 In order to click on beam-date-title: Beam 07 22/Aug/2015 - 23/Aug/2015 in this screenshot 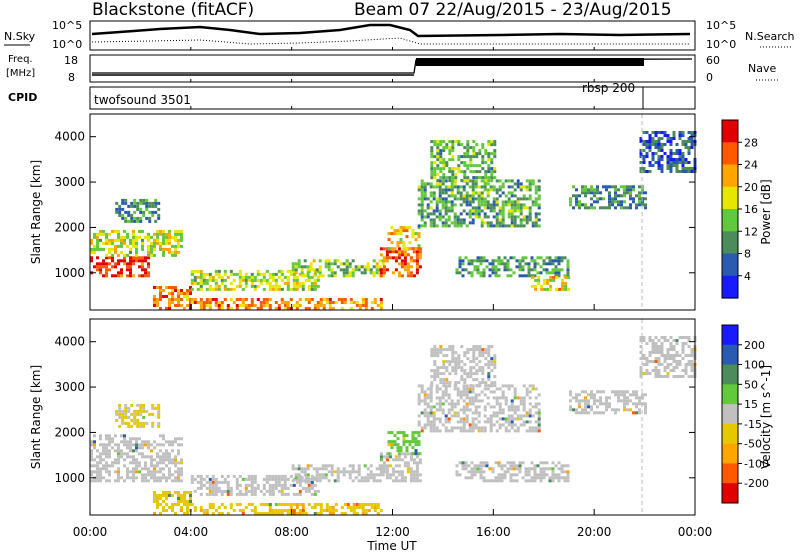, I will do `click(513, 10)`.